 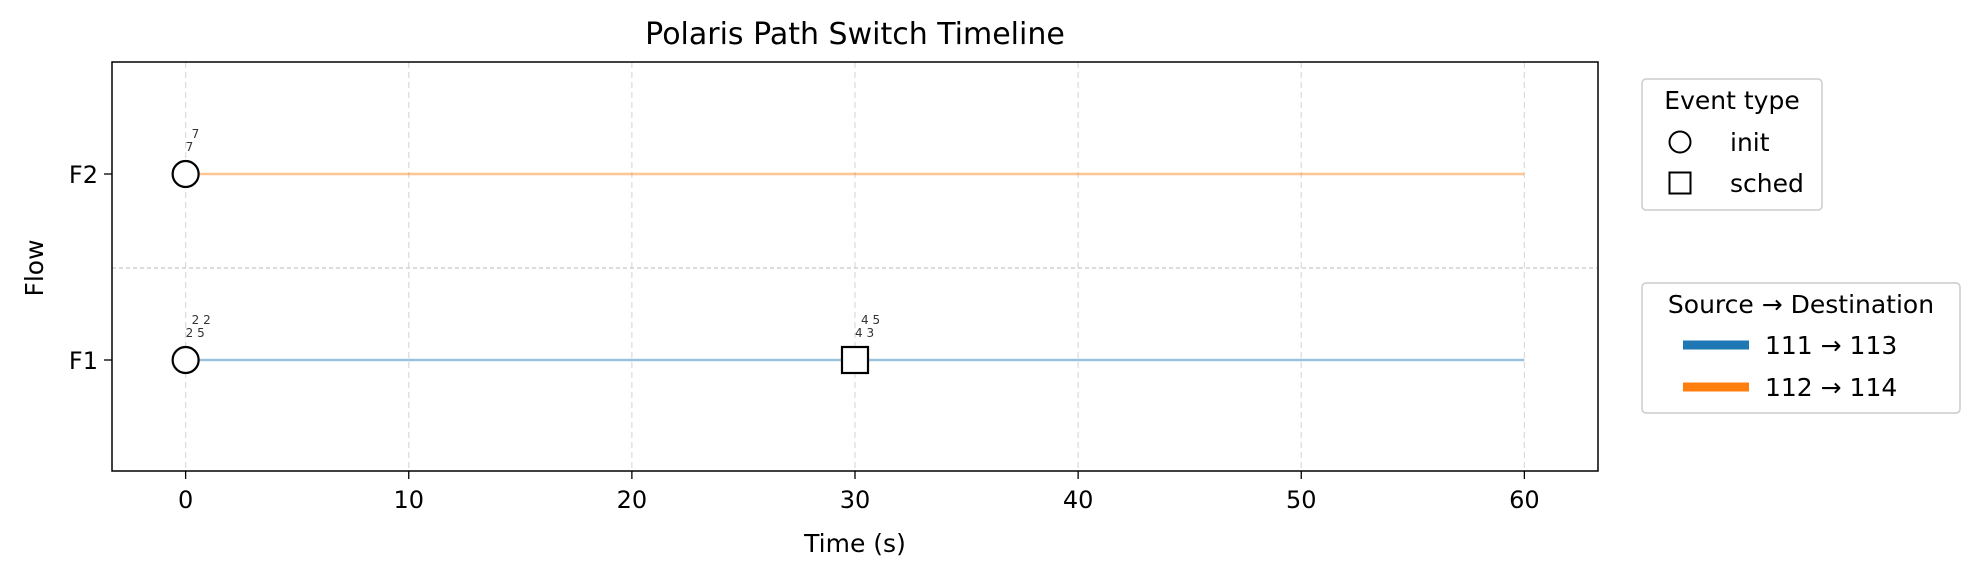 I want to click on x-tick-label: 60, so click(x=1524, y=500).